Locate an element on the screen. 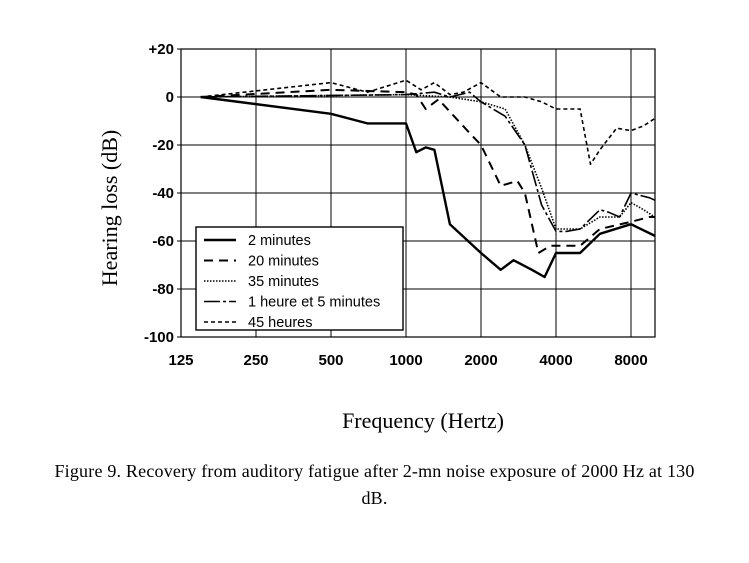 This screenshot has height=563, width=749. y-tick-label: -100 is located at coordinates (159, 337).